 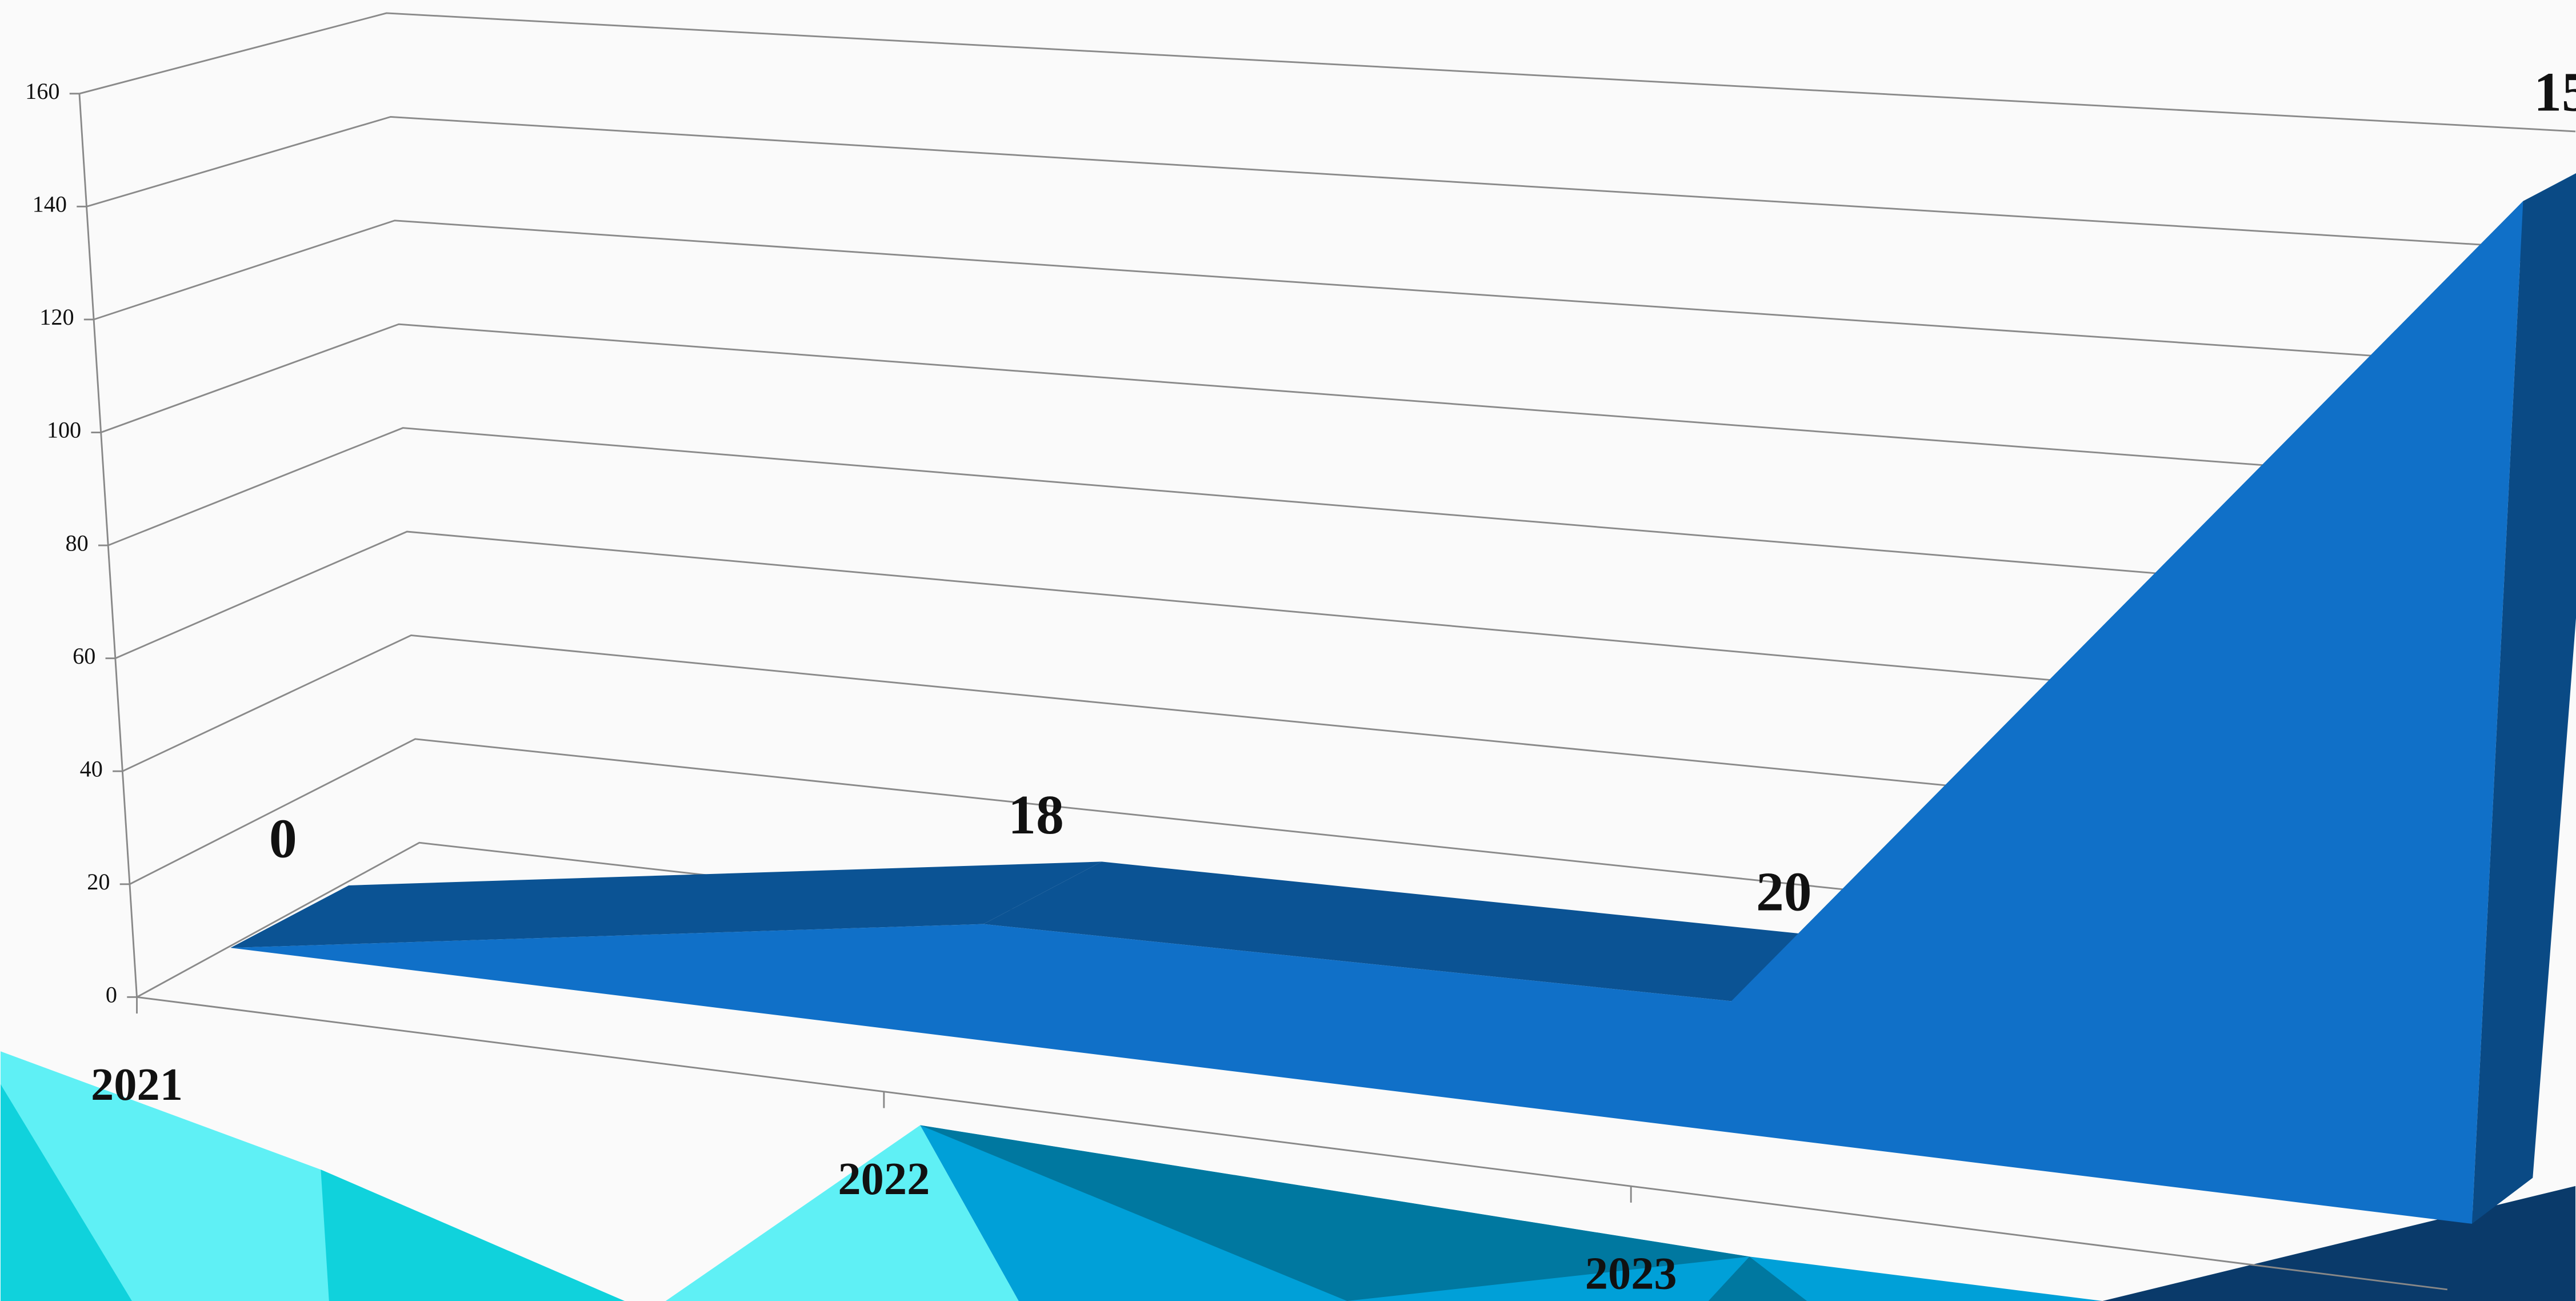 I want to click on y-tick-label: 80, so click(x=77, y=543).